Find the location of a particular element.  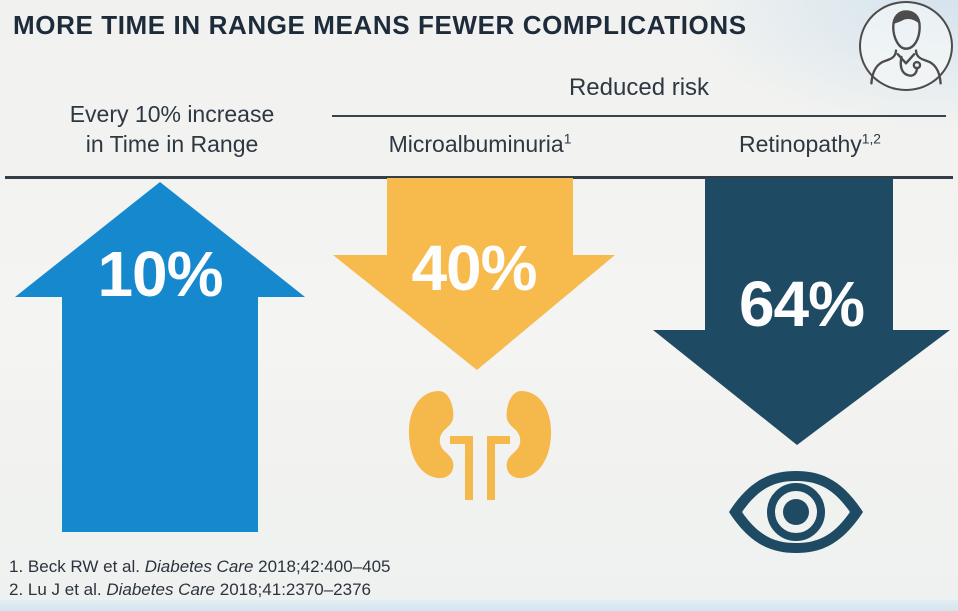

divider-rule is located at coordinates (479, 177).